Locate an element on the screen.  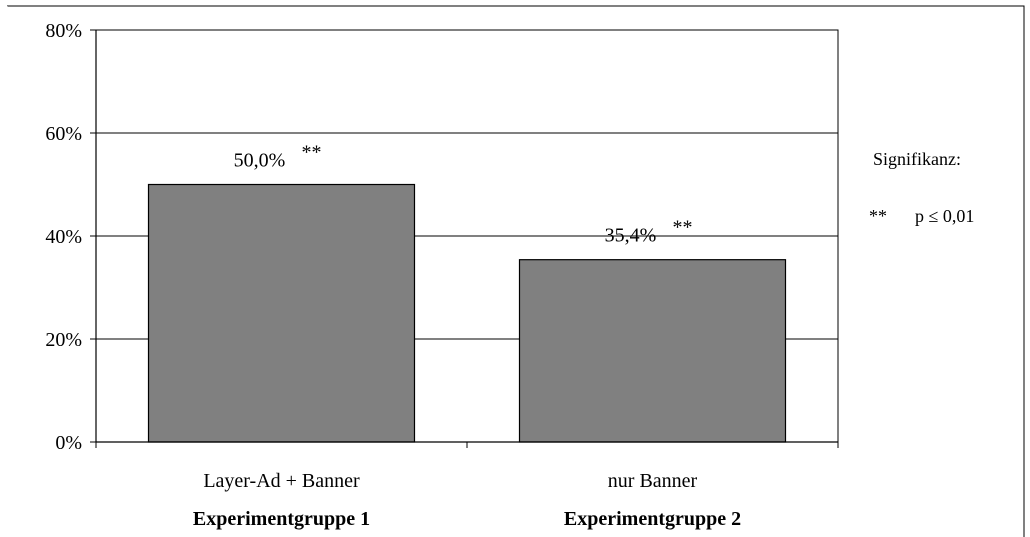
data-labels: 50,0% ** 35,4% ** is located at coordinates (463, 194).